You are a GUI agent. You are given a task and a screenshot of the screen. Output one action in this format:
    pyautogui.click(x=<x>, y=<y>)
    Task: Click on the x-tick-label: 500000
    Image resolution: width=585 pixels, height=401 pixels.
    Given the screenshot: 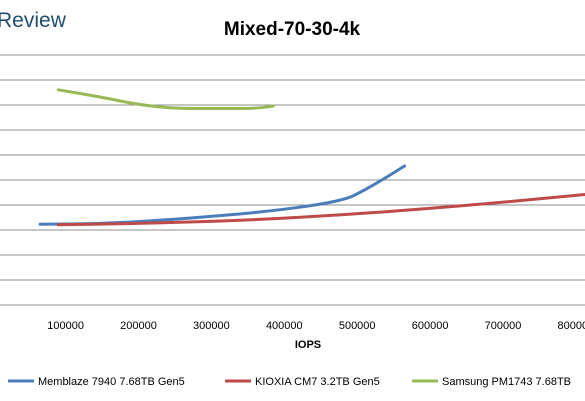 What is the action you would take?
    pyautogui.click(x=357, y=326)
    